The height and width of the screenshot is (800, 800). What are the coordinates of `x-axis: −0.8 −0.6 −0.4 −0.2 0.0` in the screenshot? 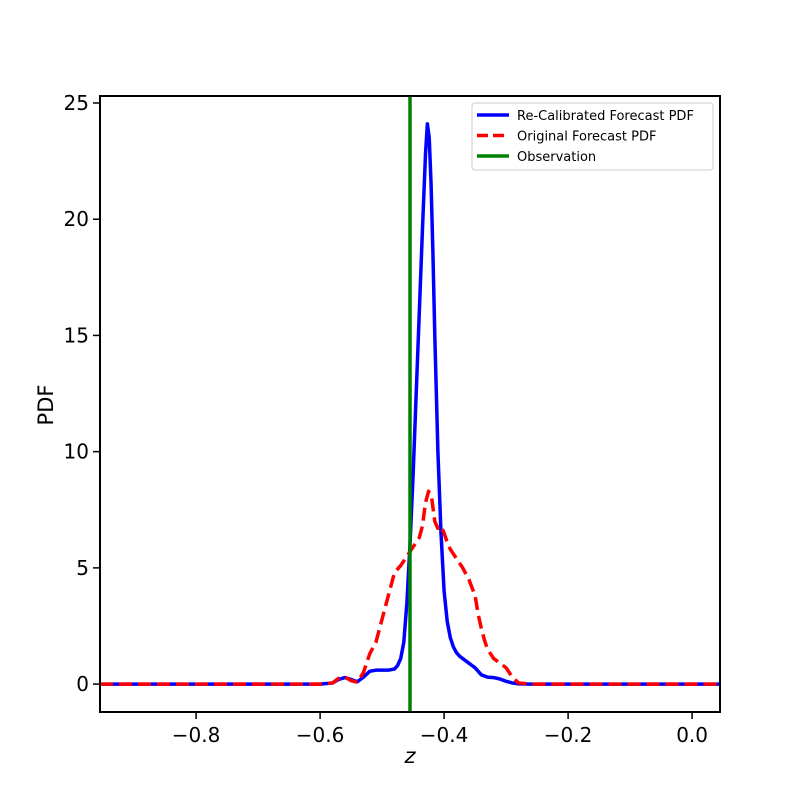 It's located at (440, 729).